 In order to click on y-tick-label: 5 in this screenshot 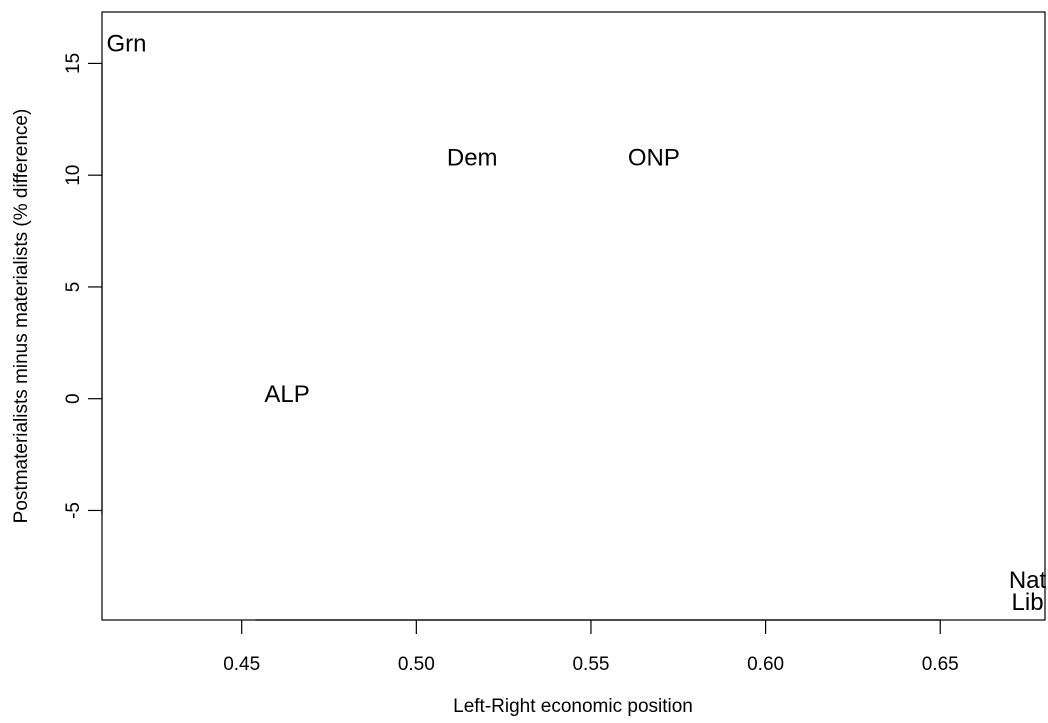, I will do `click(73, 287)`.